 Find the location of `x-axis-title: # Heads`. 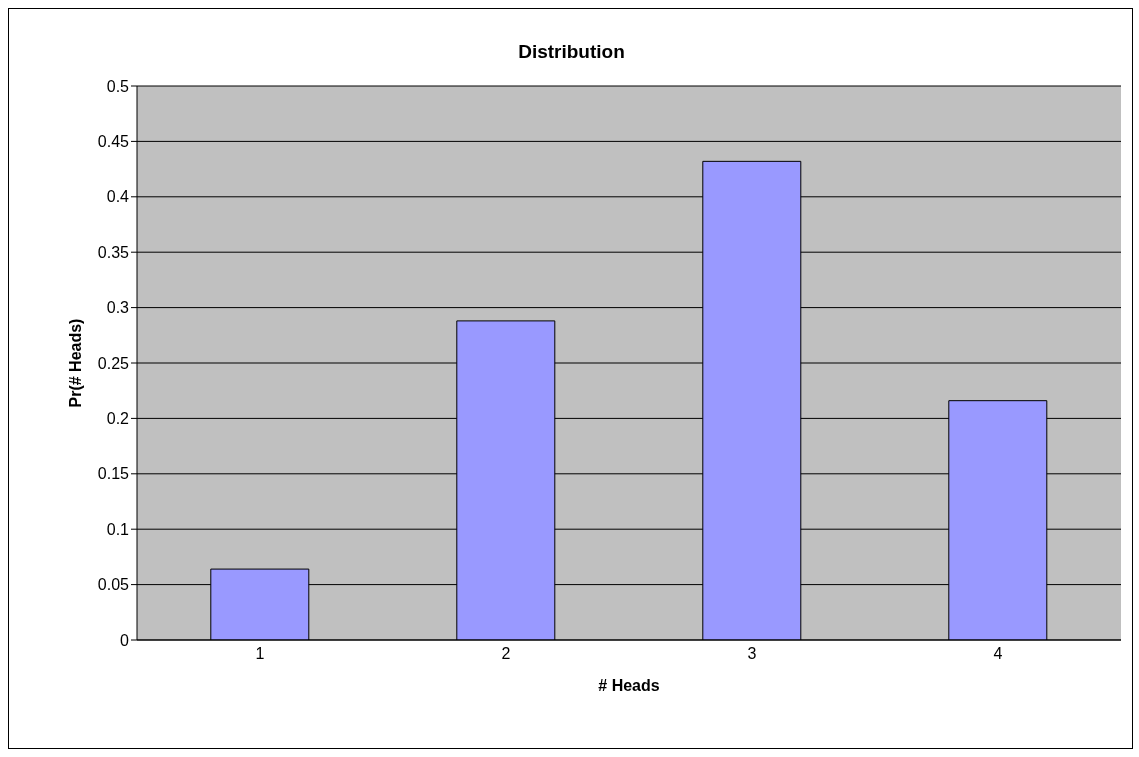

x-axis-title: # Heads is located at coordinates (629, 686).